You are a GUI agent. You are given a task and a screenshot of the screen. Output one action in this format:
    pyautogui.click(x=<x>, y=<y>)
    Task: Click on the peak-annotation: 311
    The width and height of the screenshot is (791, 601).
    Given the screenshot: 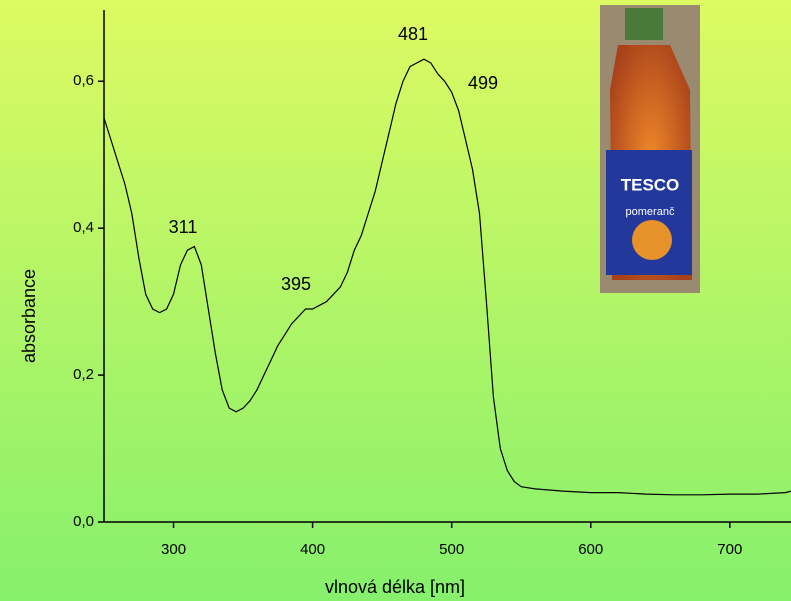 What is the action you would take?
    pyautogui.click(x=183, y=227)
    